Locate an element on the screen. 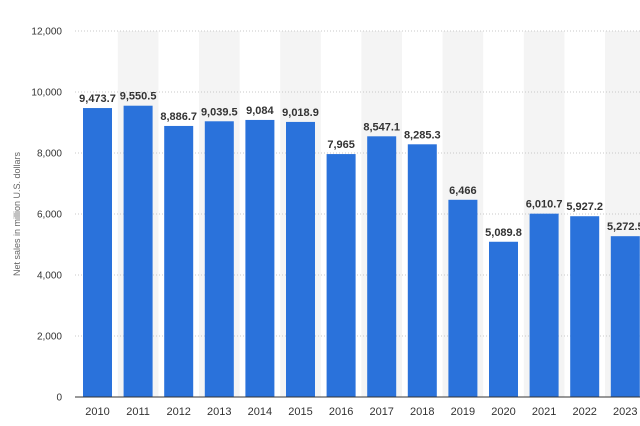 This screenshot has width=640, height=426. data-label: 5,089.8 is located at coordinates (503, 233).